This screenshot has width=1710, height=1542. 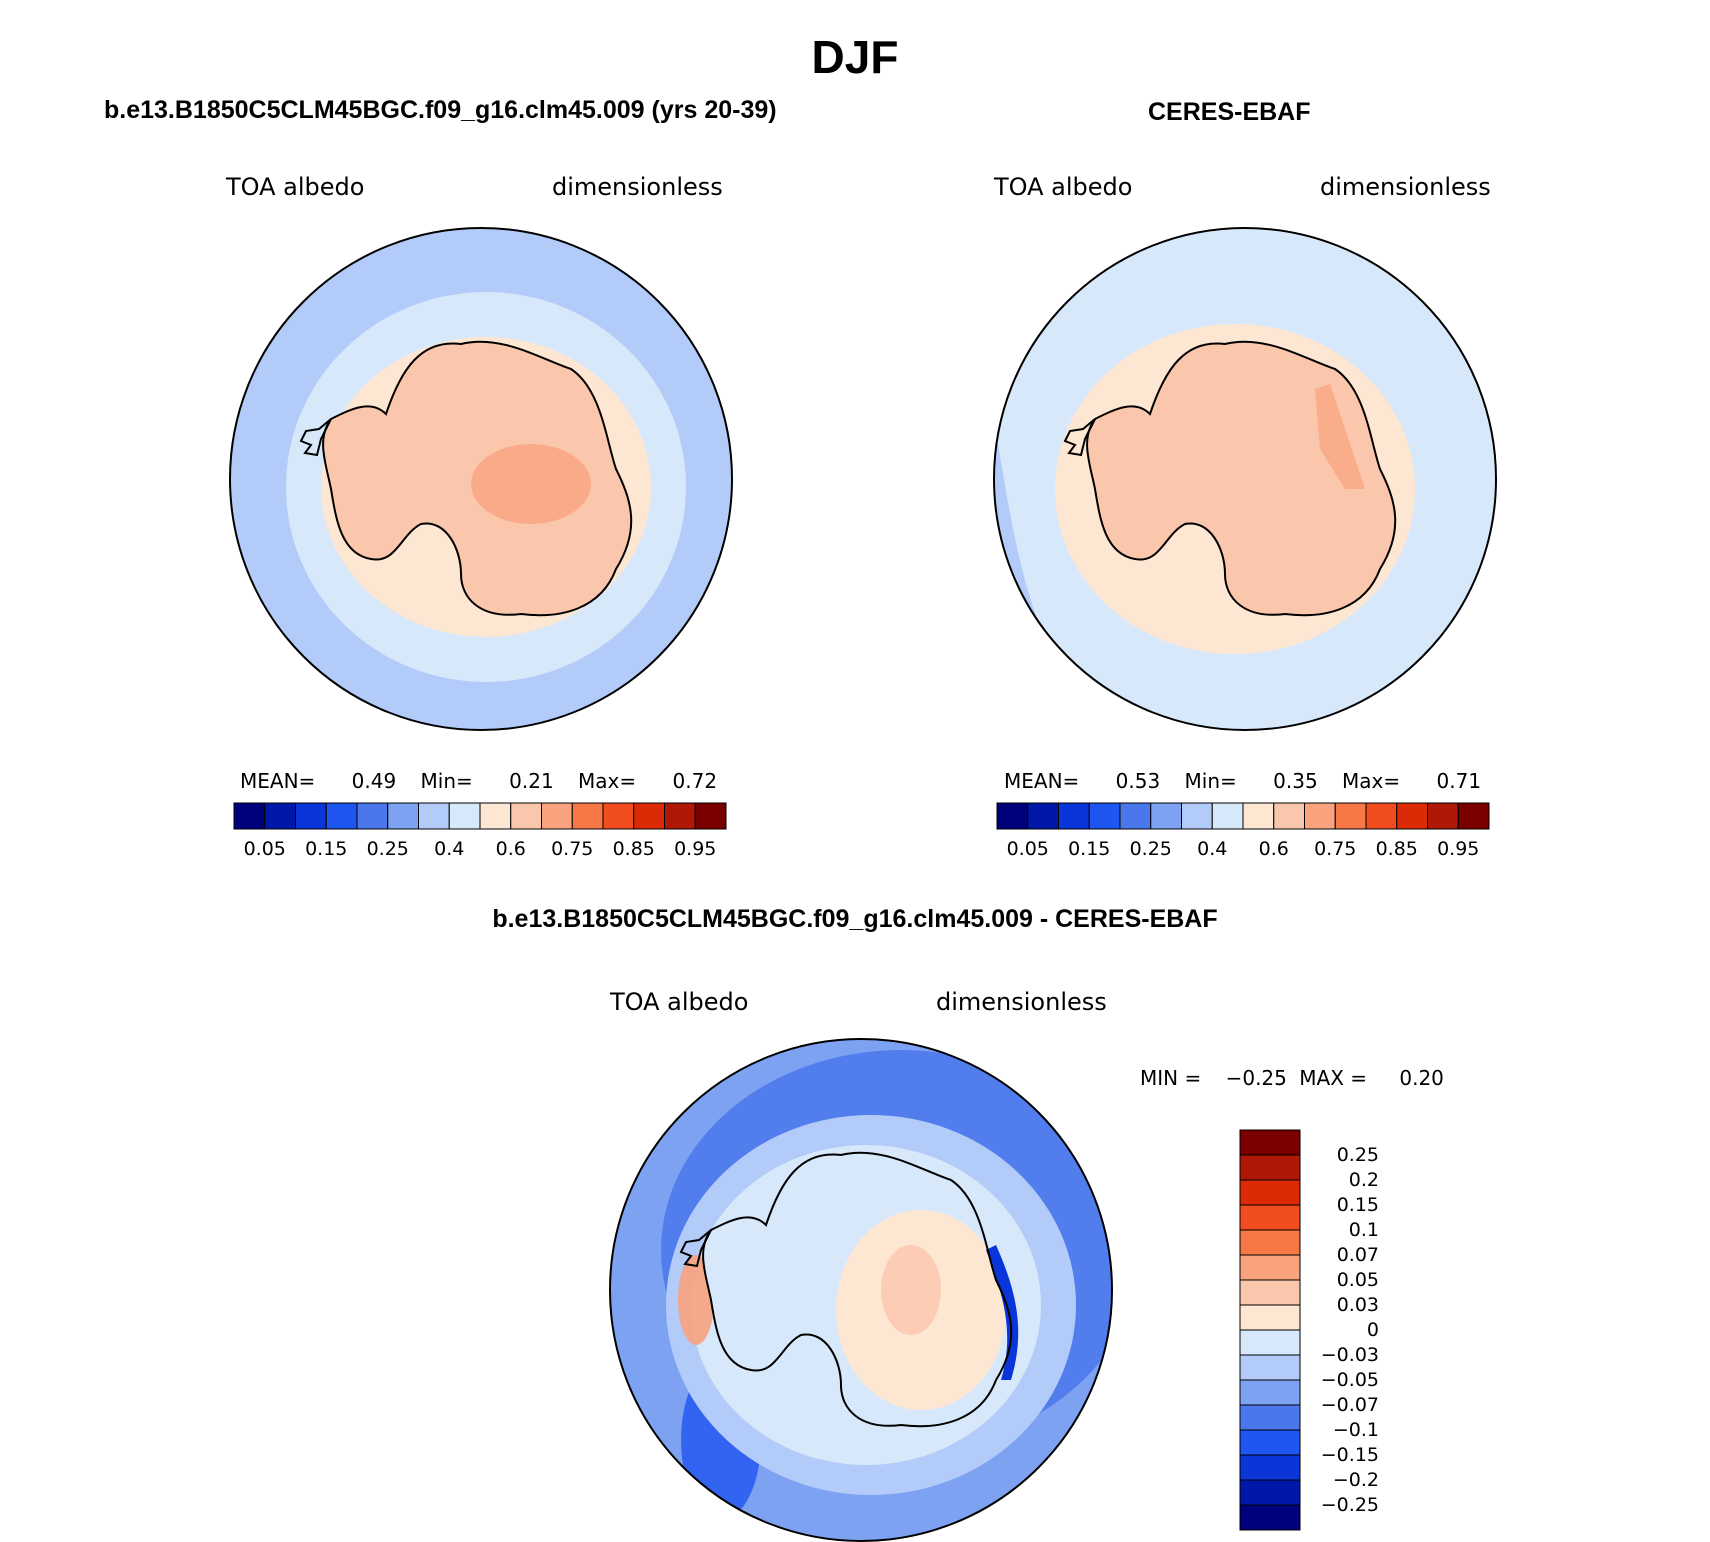 What do you see at coordinates (1459, 781) in the screenshot?
I see `obs-max-value: 0.71` at bounding box center [1459, 781].